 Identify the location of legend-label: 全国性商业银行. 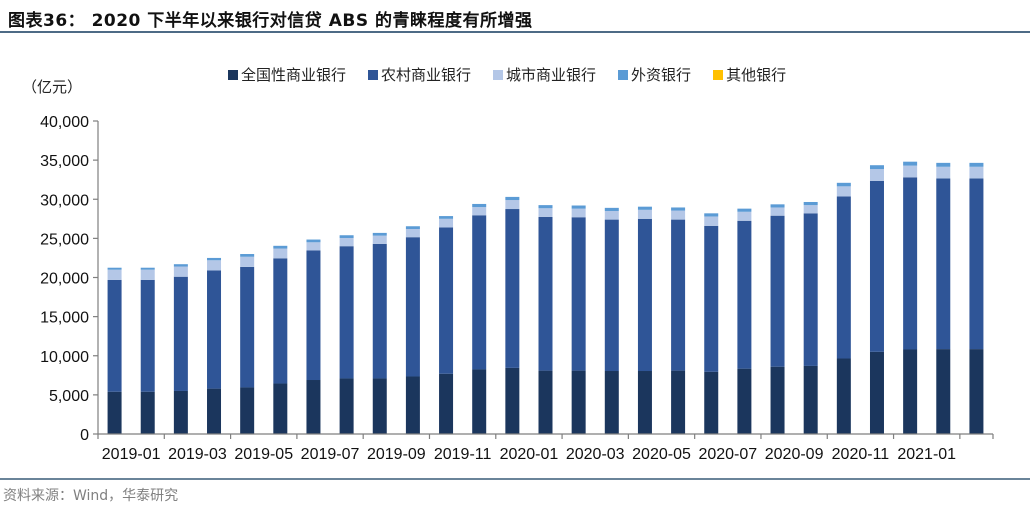
(294, 75).